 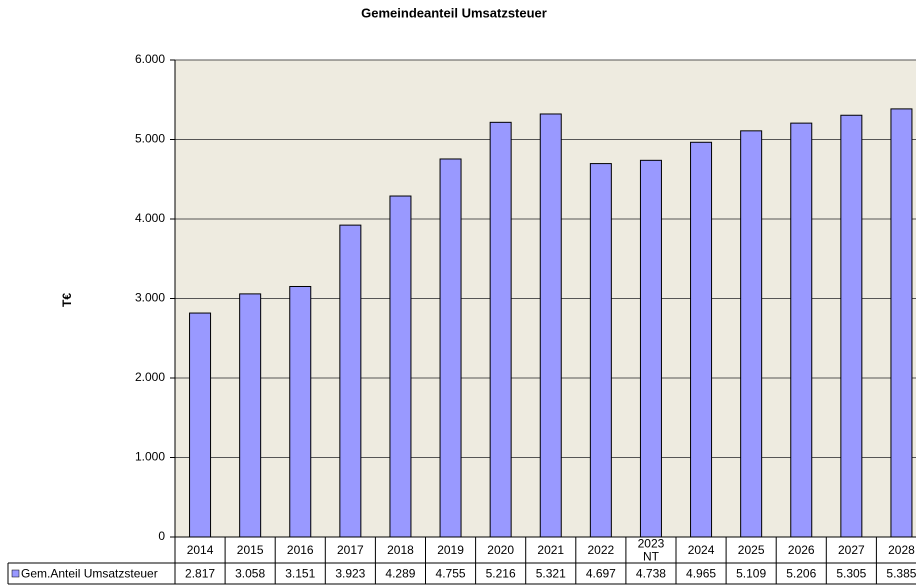 What do you see at coordinates (150, 218) in the screenshot?
I see `y-tick-label: 4.000` at bounding box center [150, 218].